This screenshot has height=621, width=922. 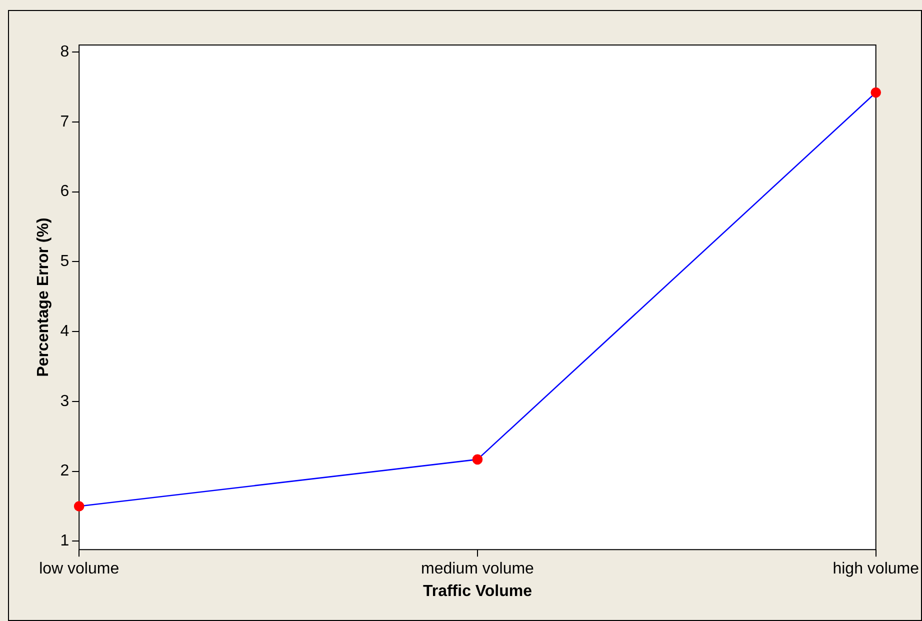 I want to click on y-tick-label: 1, so click(x=65, y=541).